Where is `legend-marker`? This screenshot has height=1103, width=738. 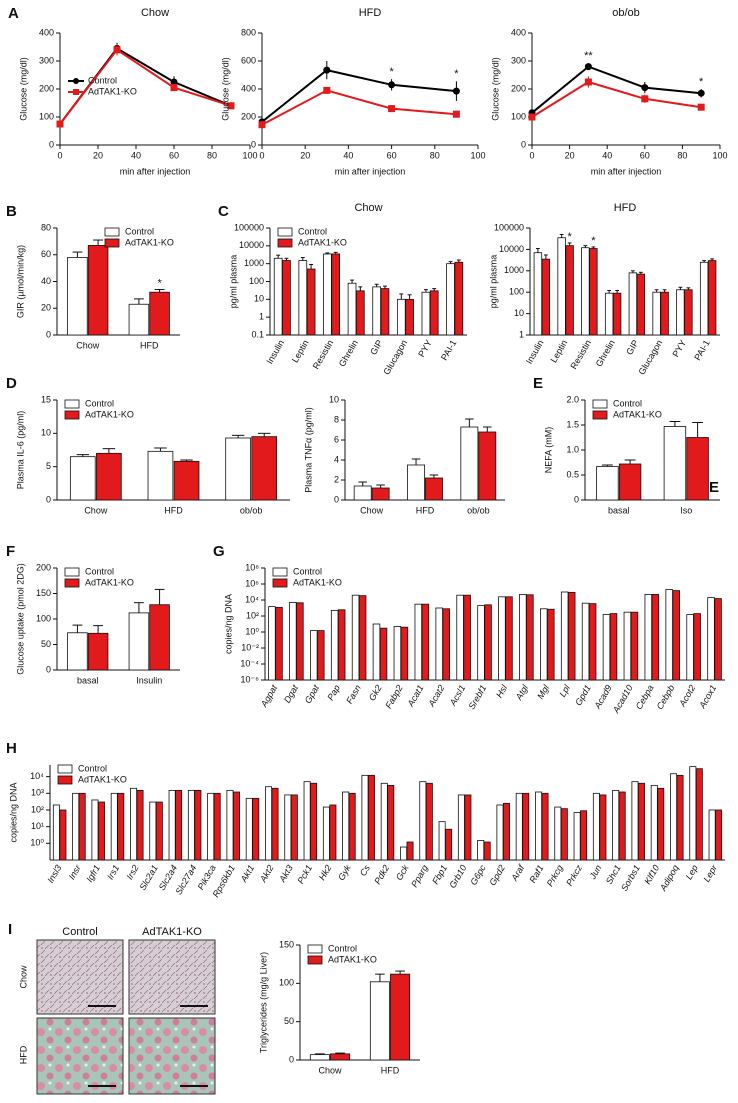 legend-marker is located at coordinates (76, 81).